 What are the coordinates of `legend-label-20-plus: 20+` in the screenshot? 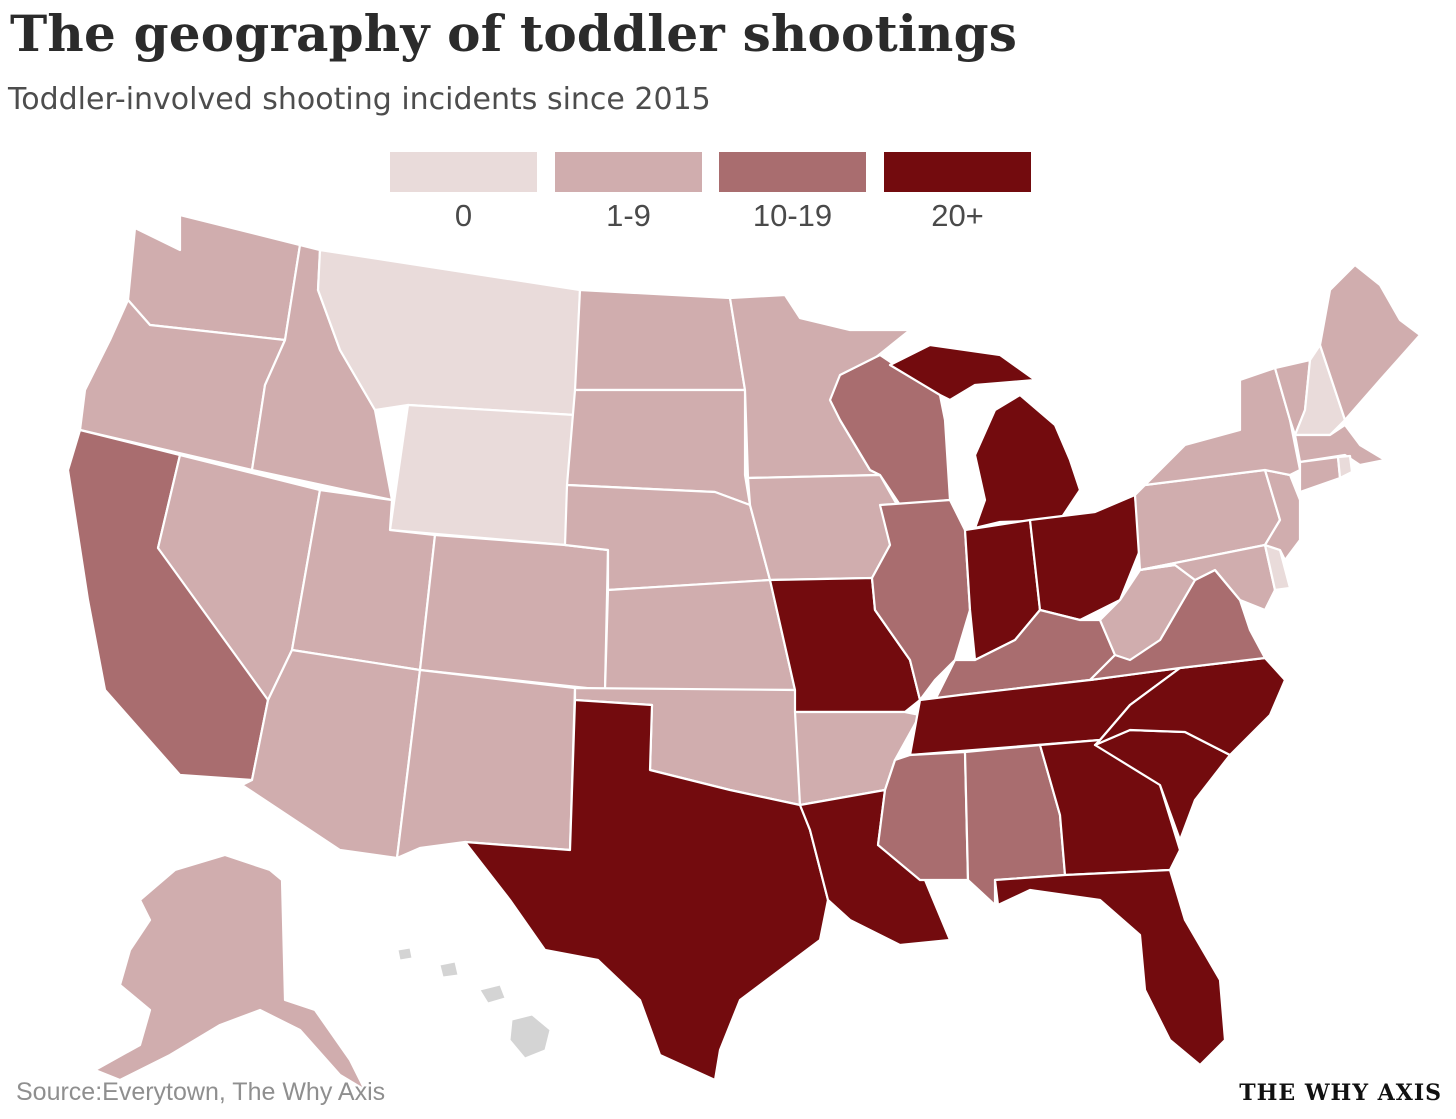 It's located at (957, 215).